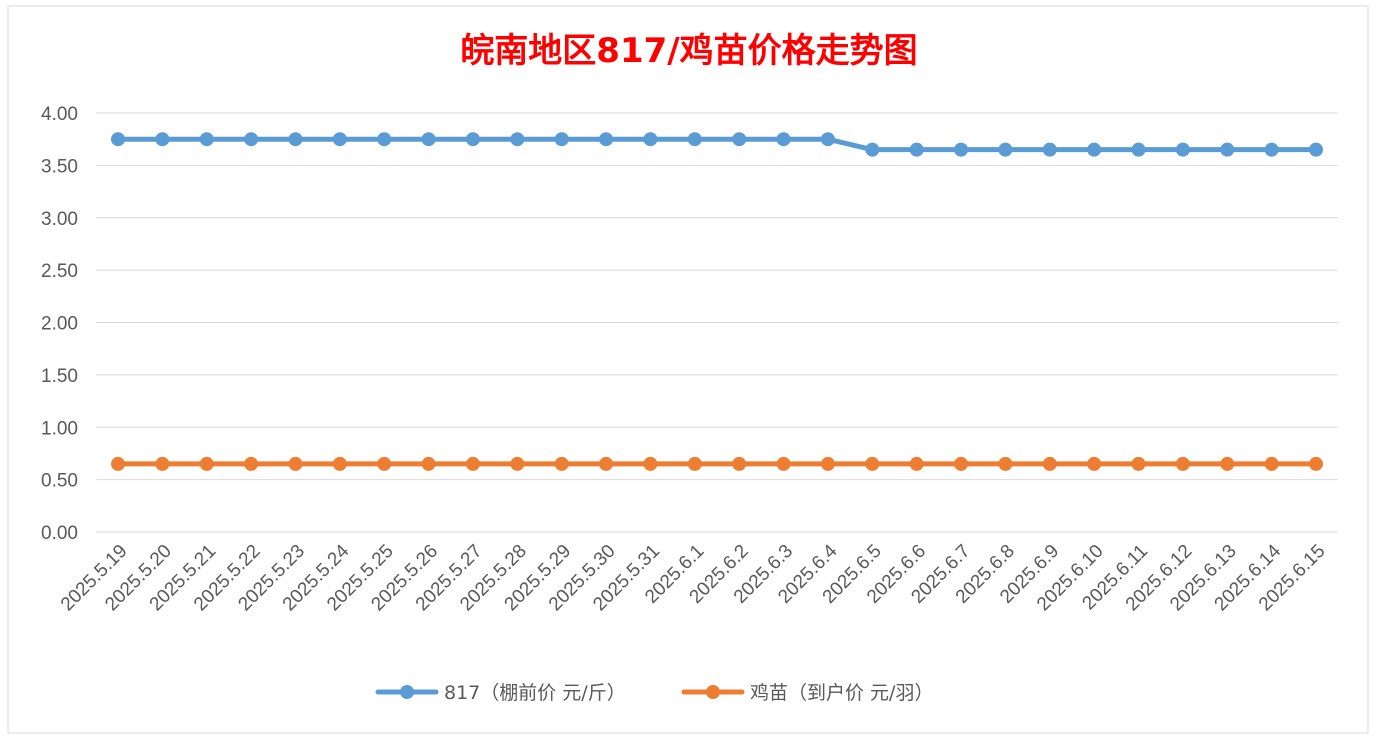 The image size is (1378, 740). What do you see at coordinates (59, 271) in the screenshot?
I see `y-tick-label: 2.50` at bounding box center [59, 271].